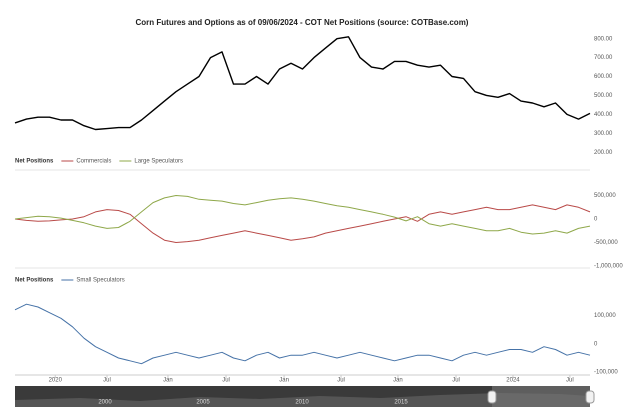 The height and width of the screenshot is (407, 625). Describe the element at coordinates (603, 96) in the screenshot. I see `y-tick-label: 500.00` at that location.